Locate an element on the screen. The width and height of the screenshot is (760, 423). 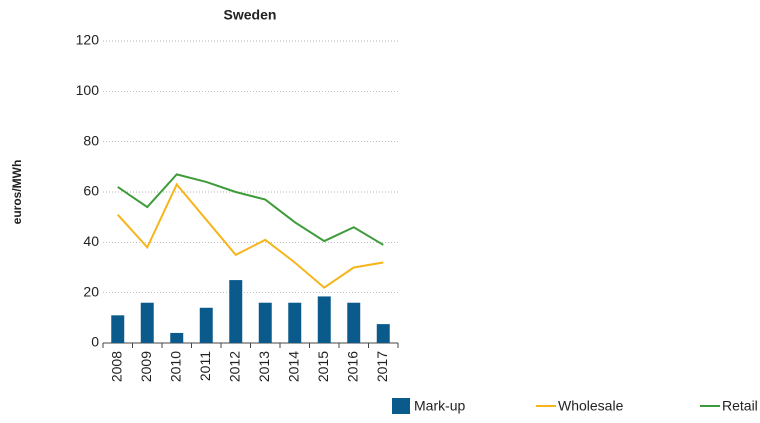
x-tick-label: 2015 is located at coordinates (323, 366).